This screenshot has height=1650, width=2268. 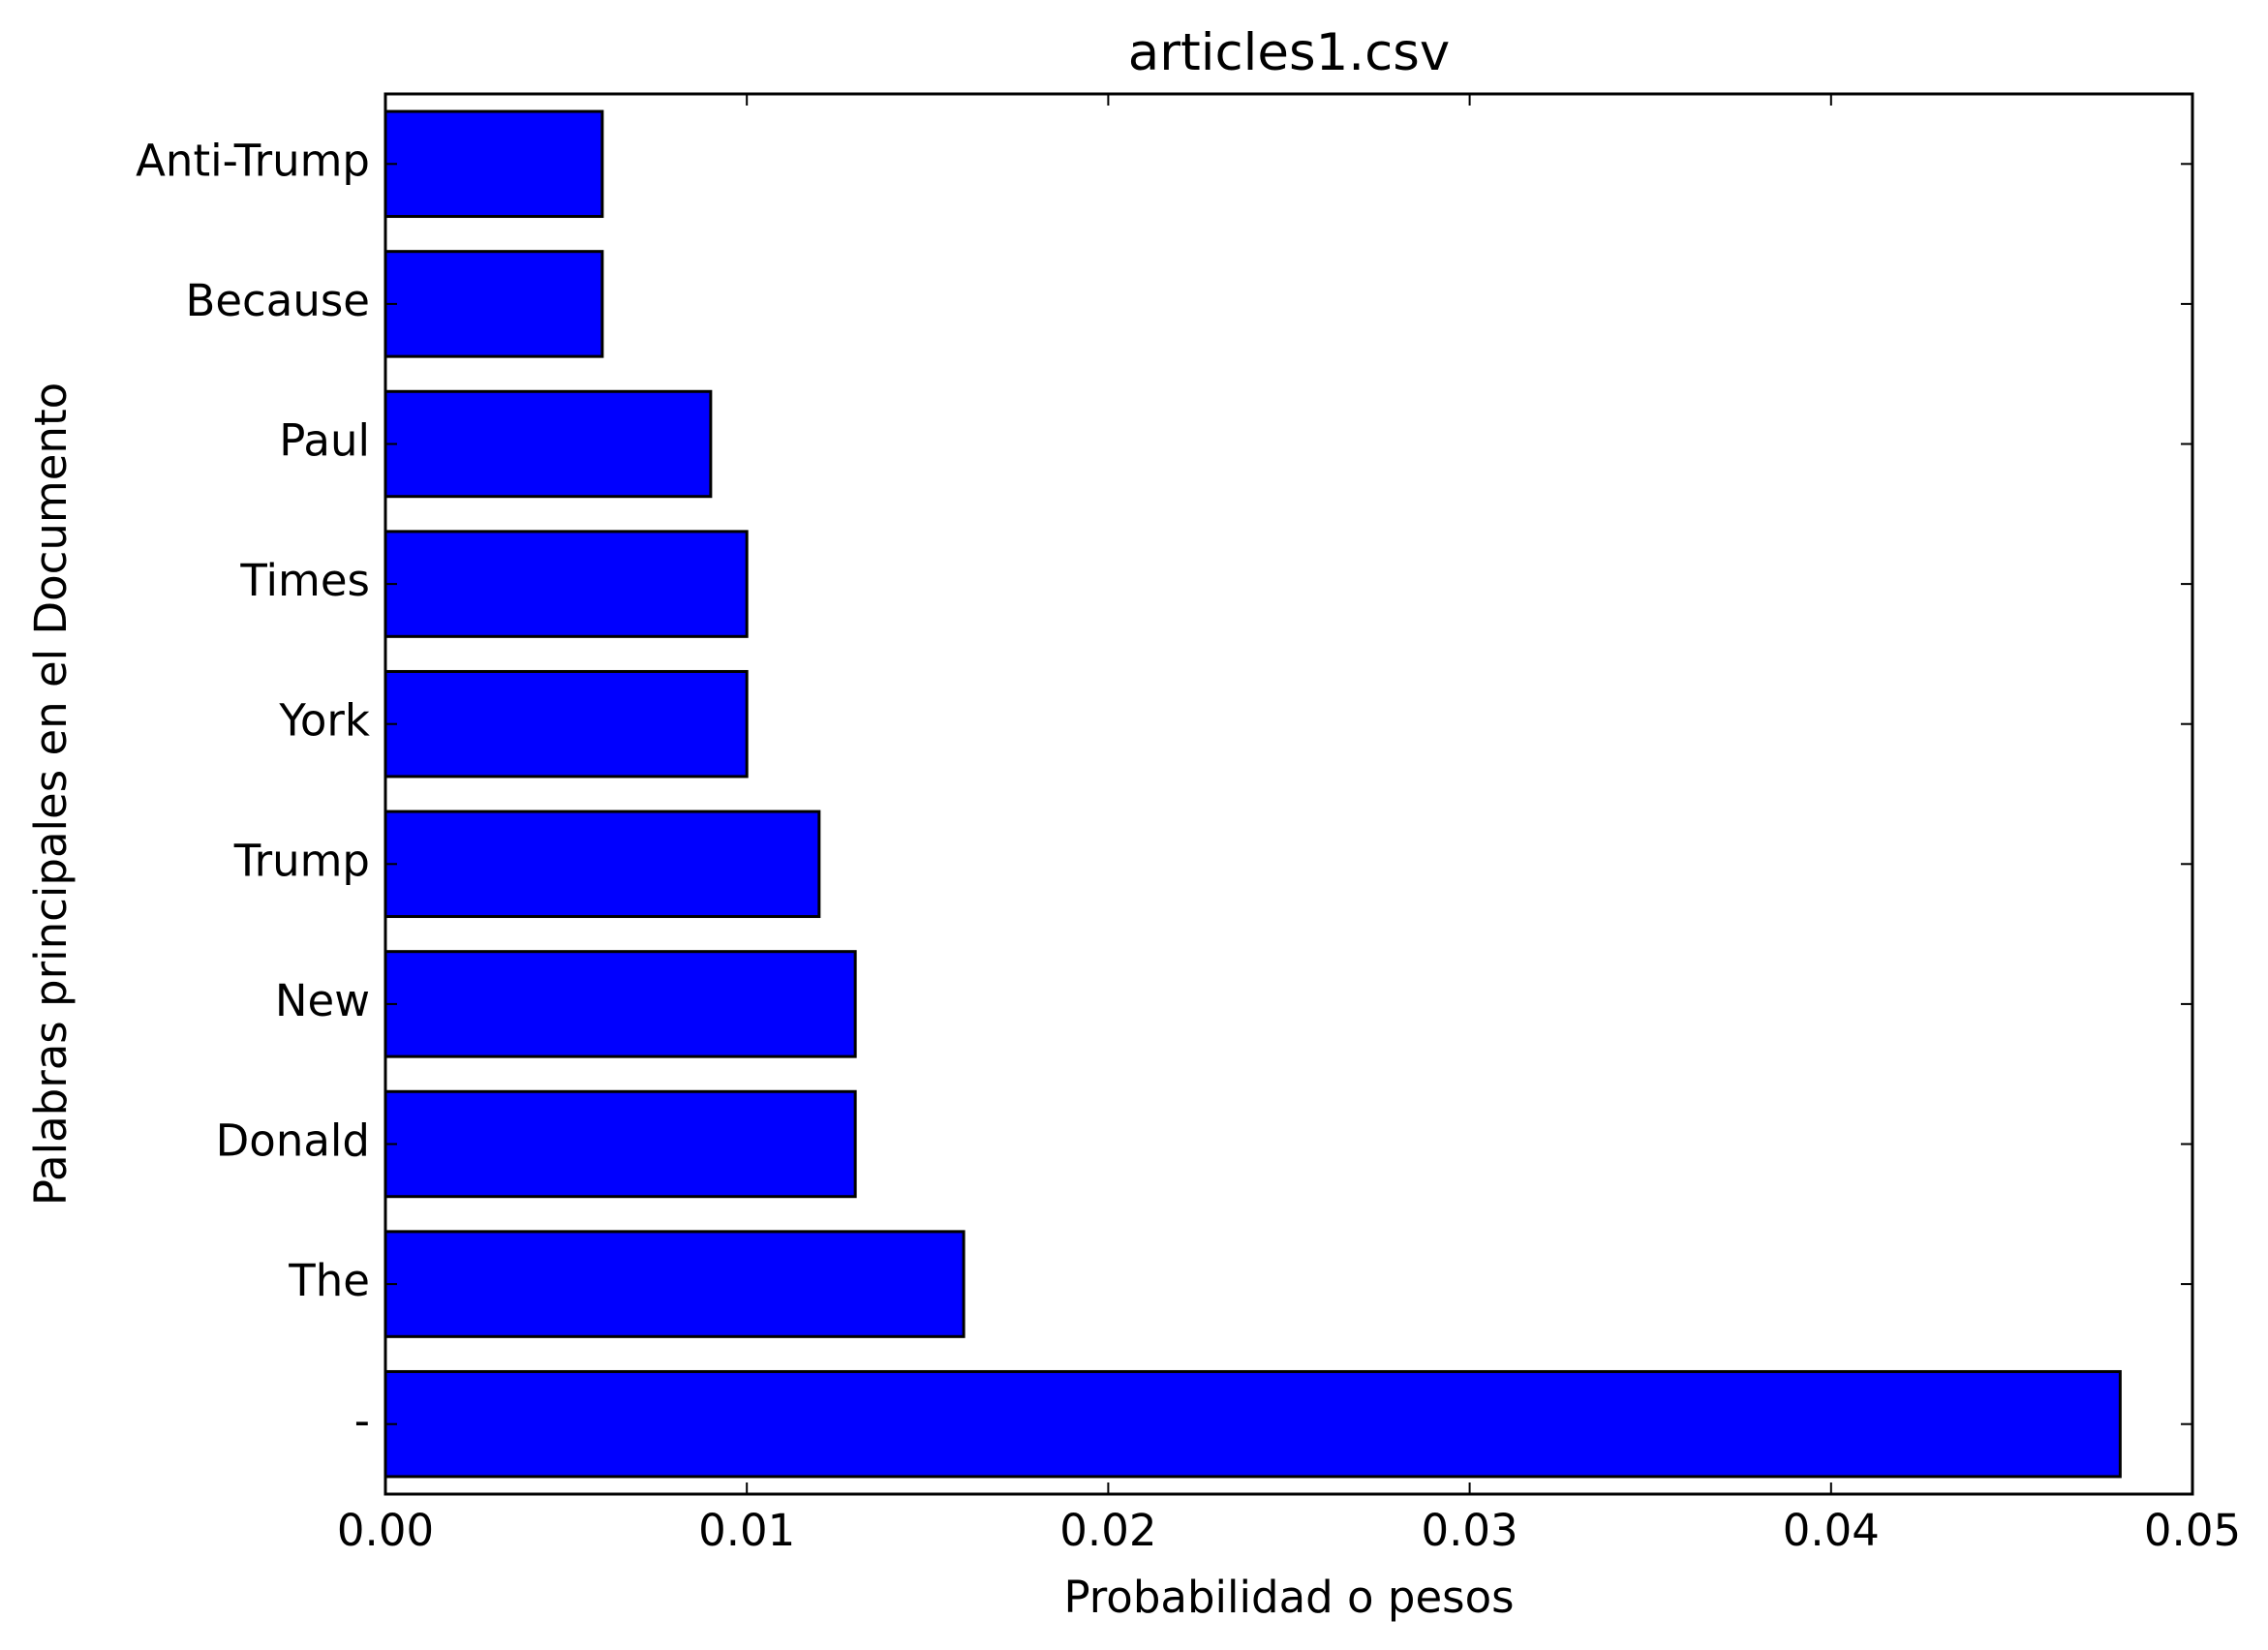 What do you see at coordinates (747, 1530) in the screenshot?
I see `x-tick-label: 0.01` at bounding box center [747, 1530].